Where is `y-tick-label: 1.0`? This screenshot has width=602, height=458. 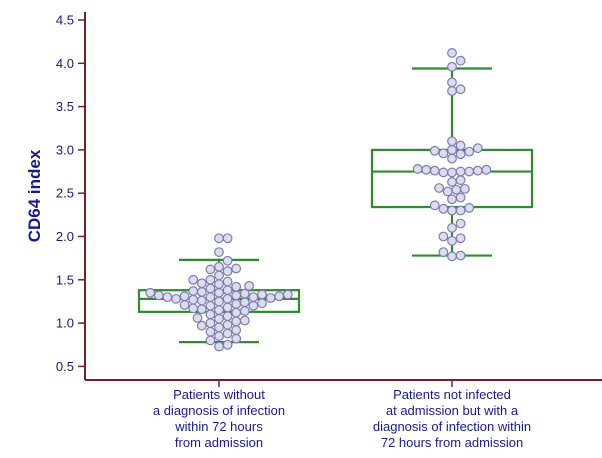
y-tick-label: 1.0 is located at coordinates (65, 323).